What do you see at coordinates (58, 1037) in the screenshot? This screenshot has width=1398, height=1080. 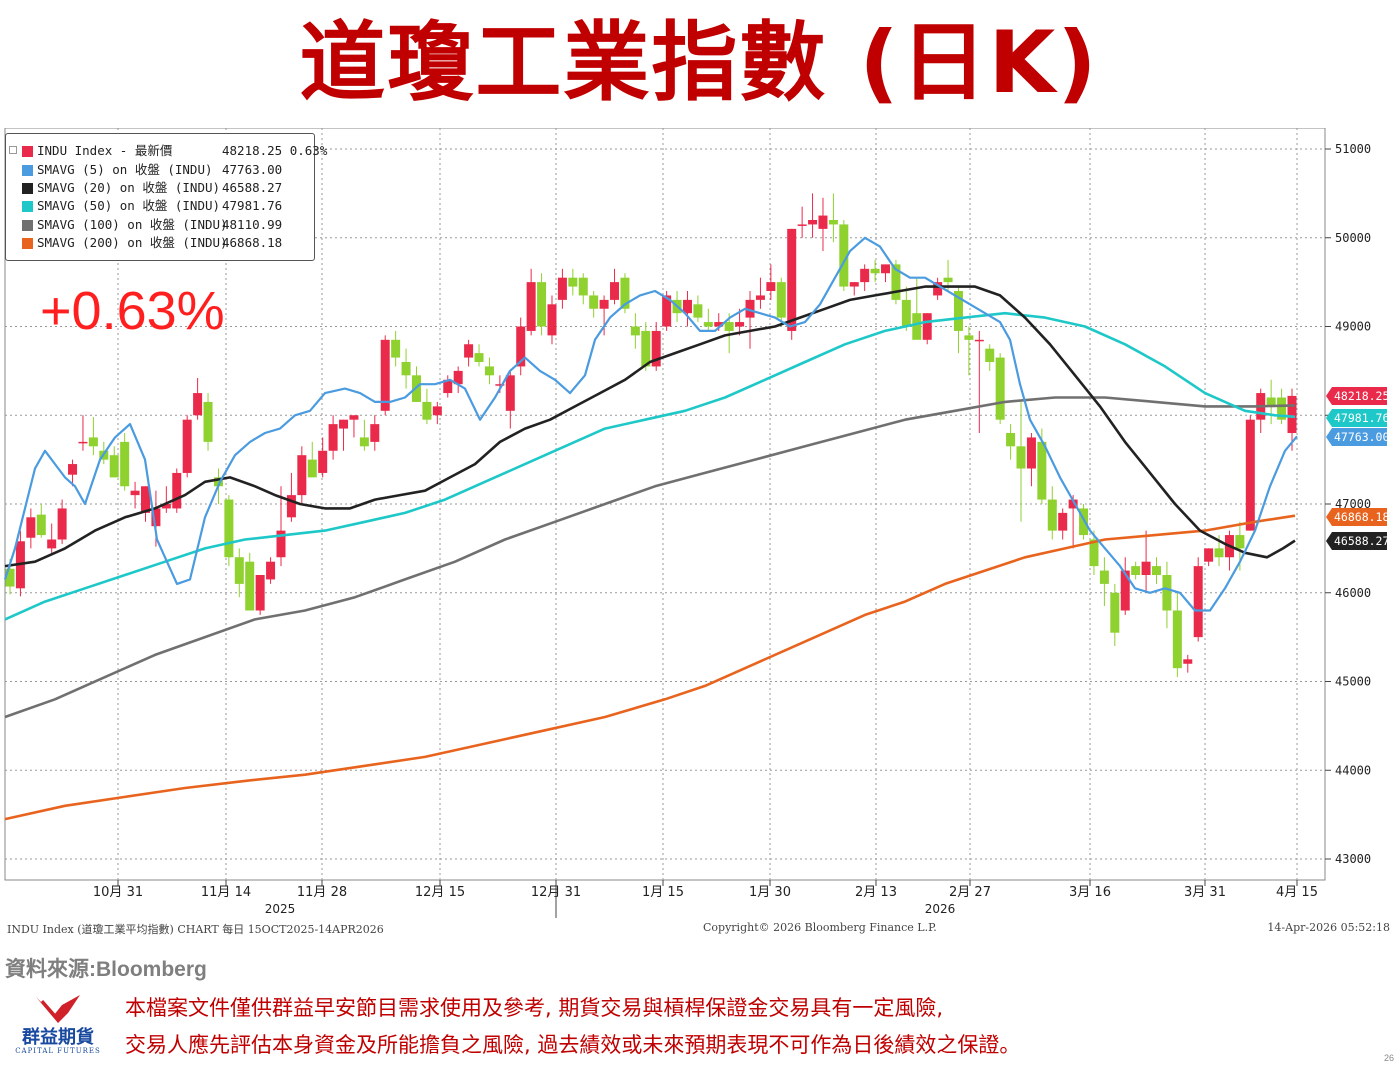 I see `logo-text: 群益期貨` at bounding box center [58, 1037].